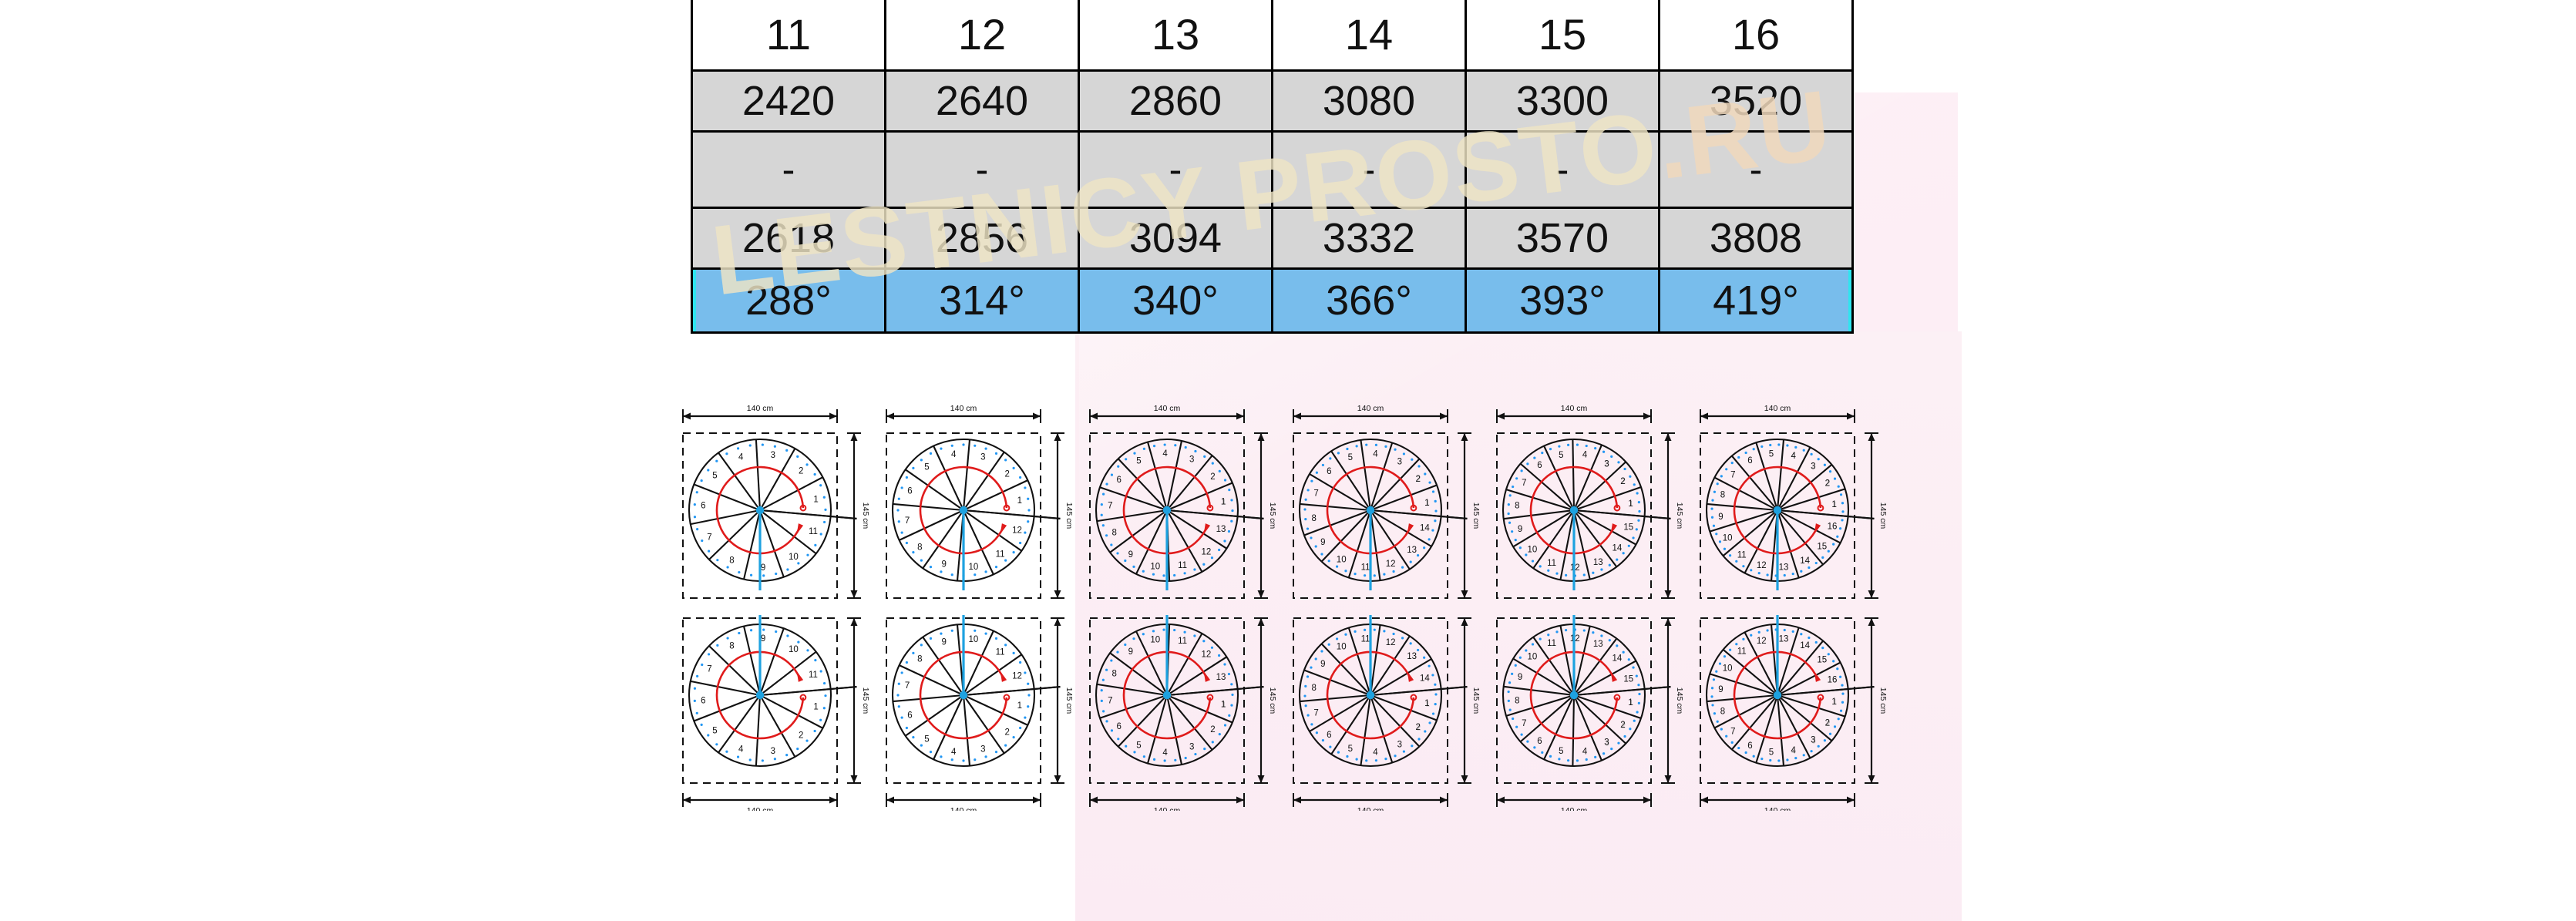 The image size is (2576, 921). Describe the element at coordinates (1788, 707) in the screenshot. I see `diagram-ccw-16-steps: 140 cm 145 cm 1 2 3 4 1 2 3 4 5 6 7 8 9 10 11 12 13 14 15 16` at that location.